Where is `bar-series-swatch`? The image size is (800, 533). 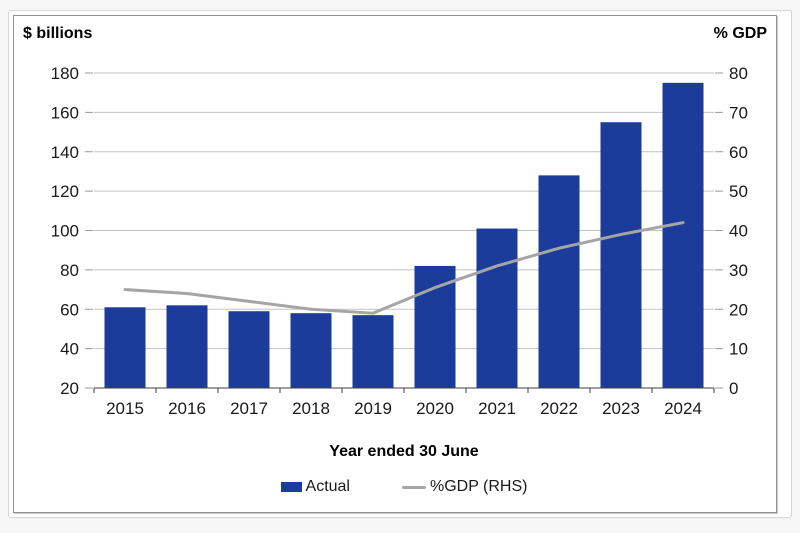
bar-series-swatch is located at coordinates (291, 487).